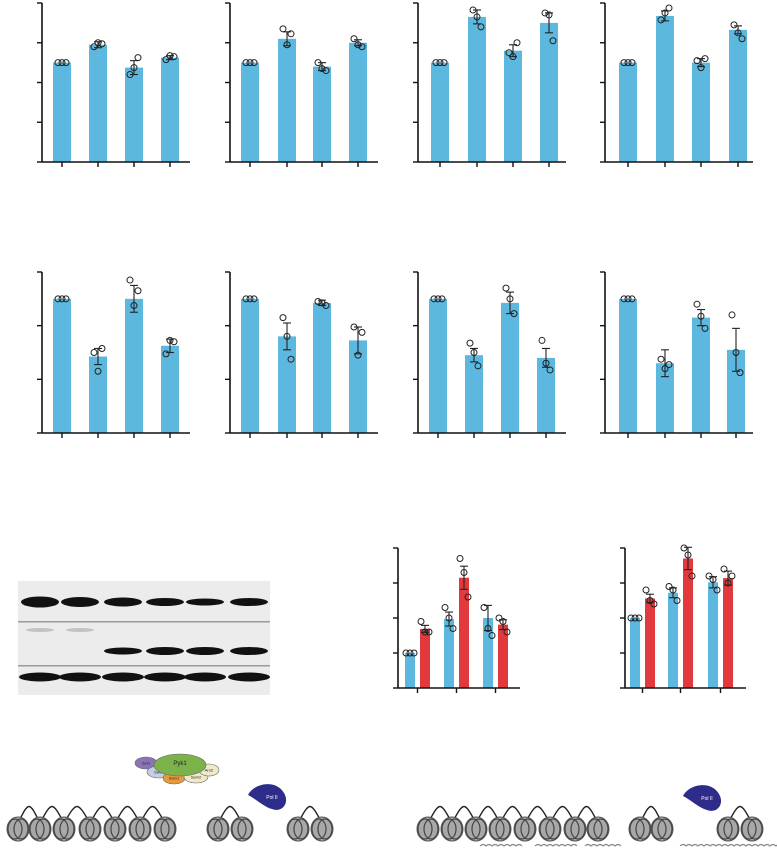  Describe the element at coordinates (146, 763) in the screenshot. I see `complex-label-set1: Set1` at that location.